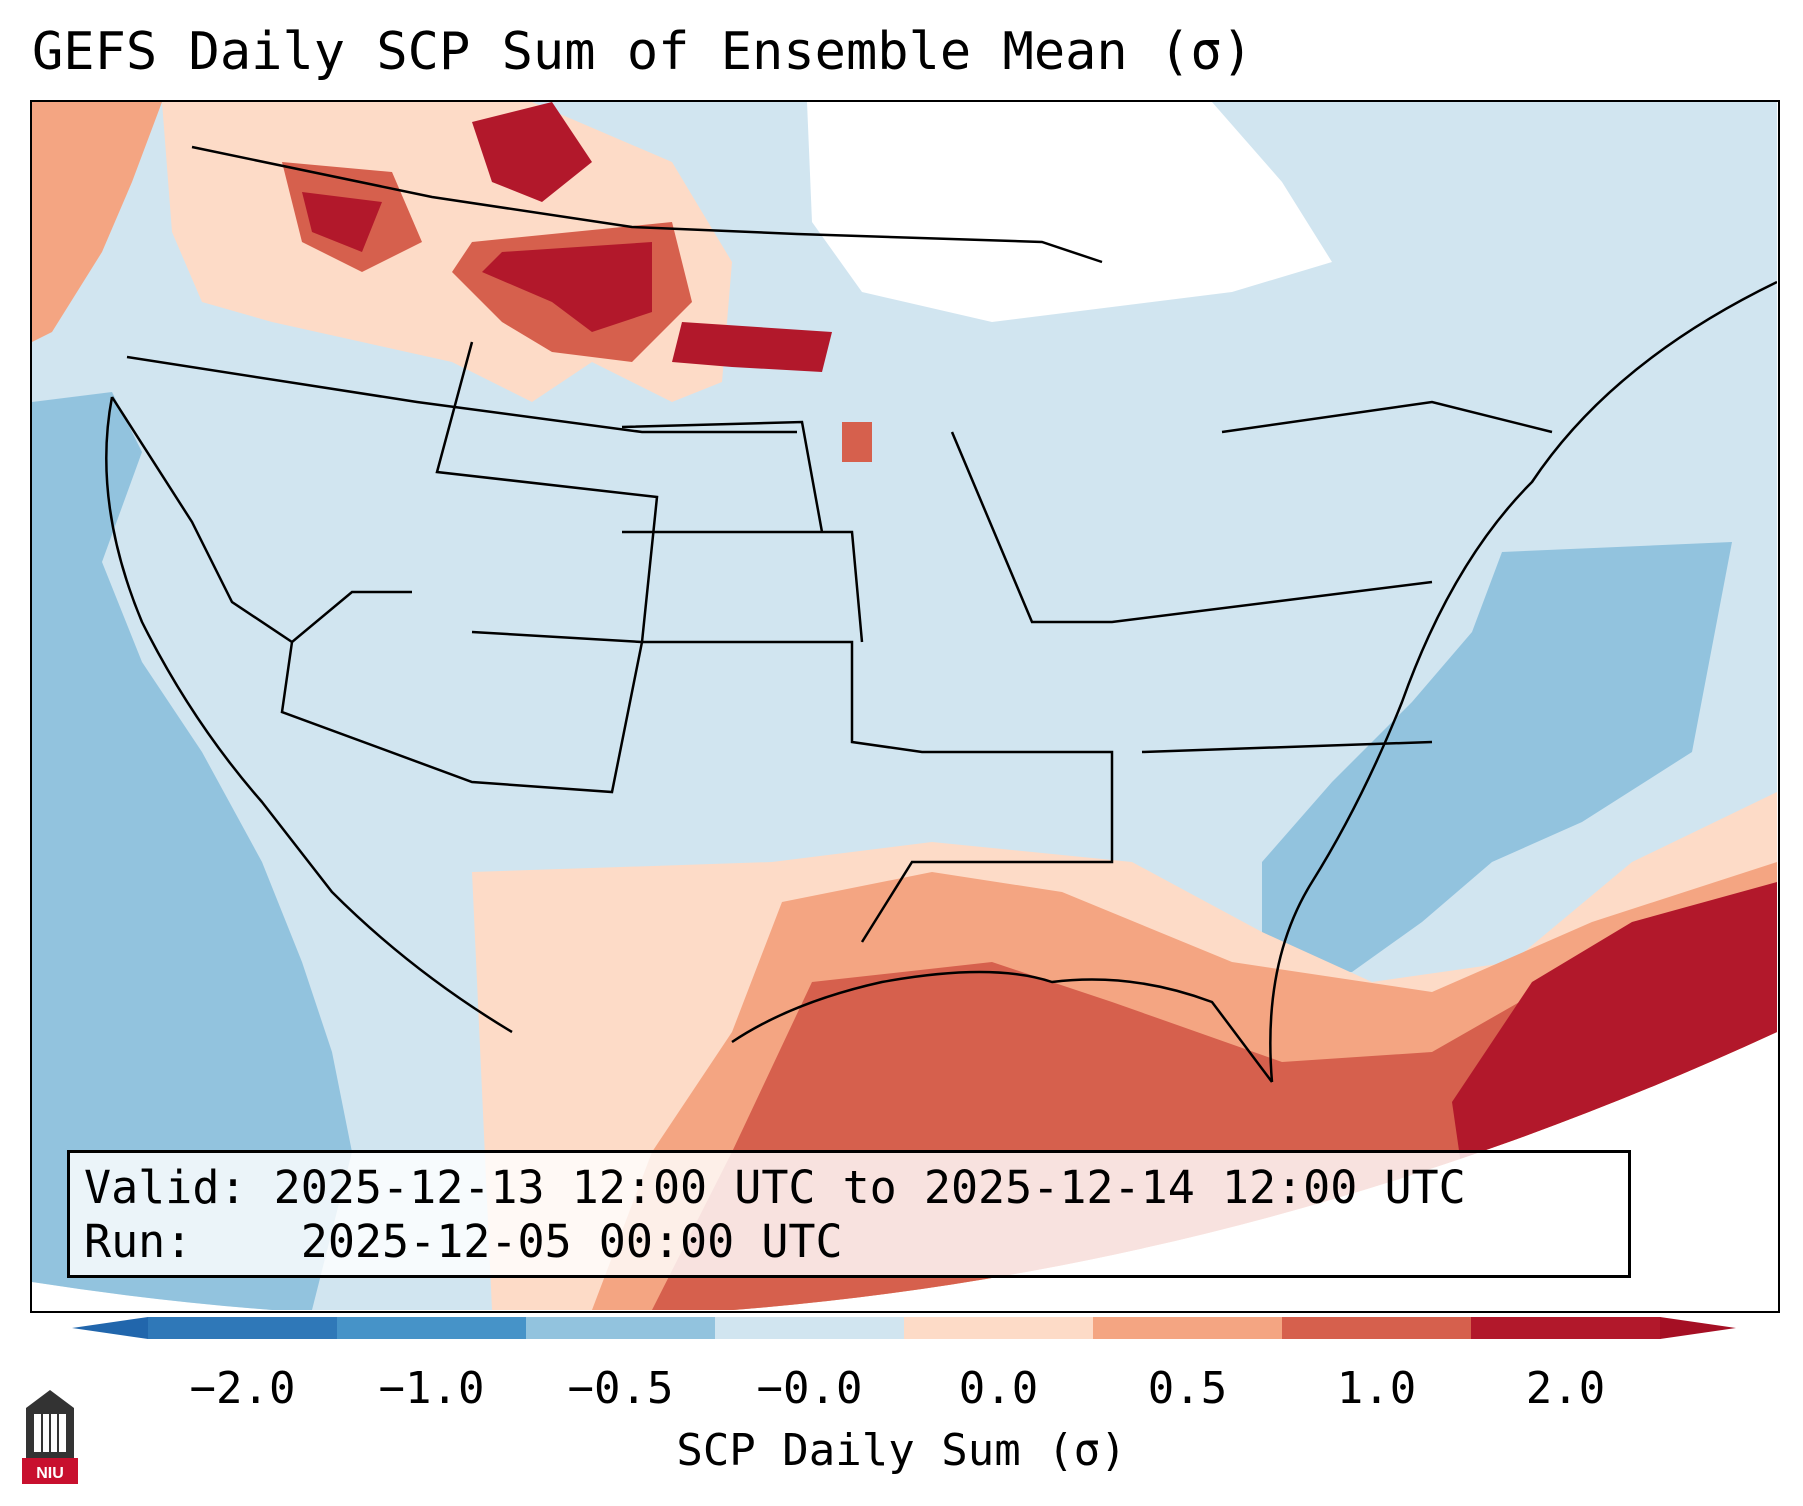 The width and height of the screenshot is (1803, 1506). What do you see at coordinates (110, 1328) in the screenshot?
I see `colorbar-under-extension` at bounding box center [110, 1328].